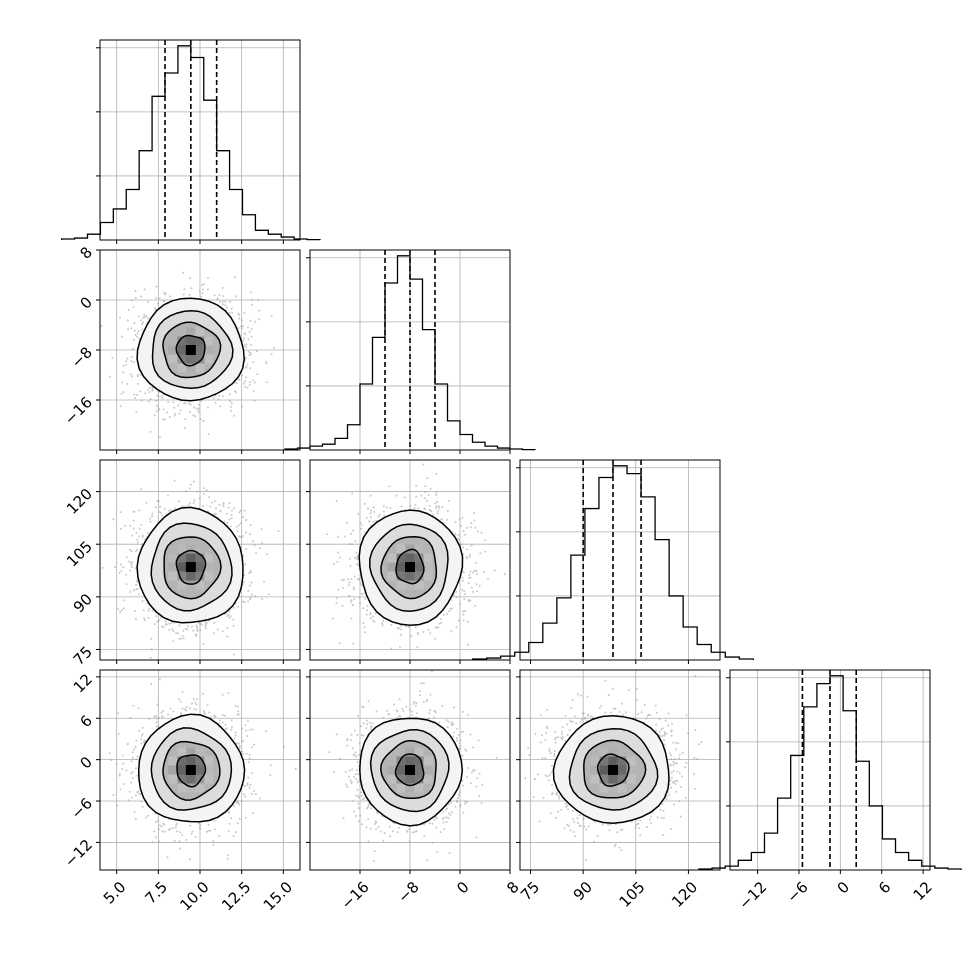  I want to click on xtick-label-col-1: 5.0, so click(115, 893).